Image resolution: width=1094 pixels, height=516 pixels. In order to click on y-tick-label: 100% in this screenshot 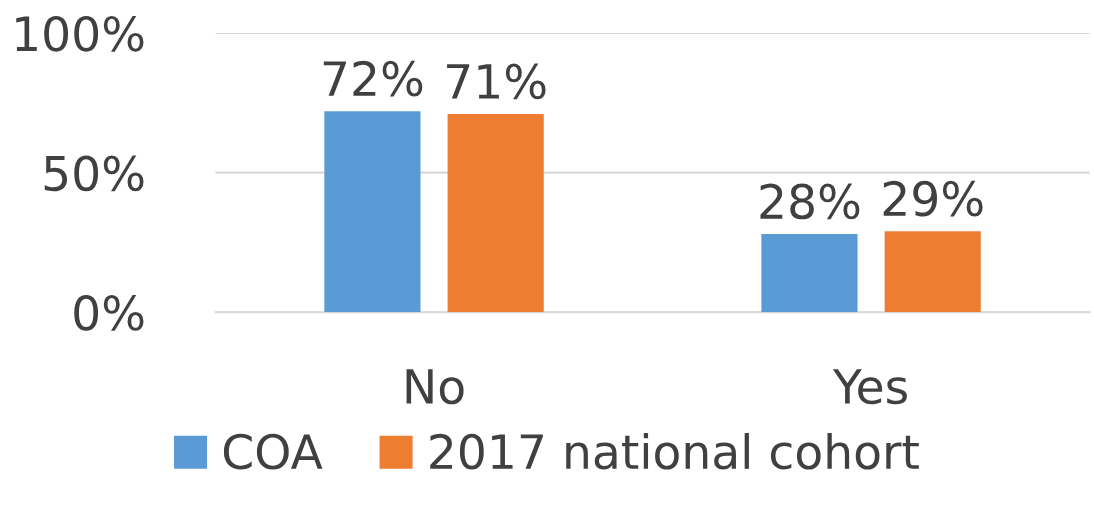, I will do `click(80, 33)`.